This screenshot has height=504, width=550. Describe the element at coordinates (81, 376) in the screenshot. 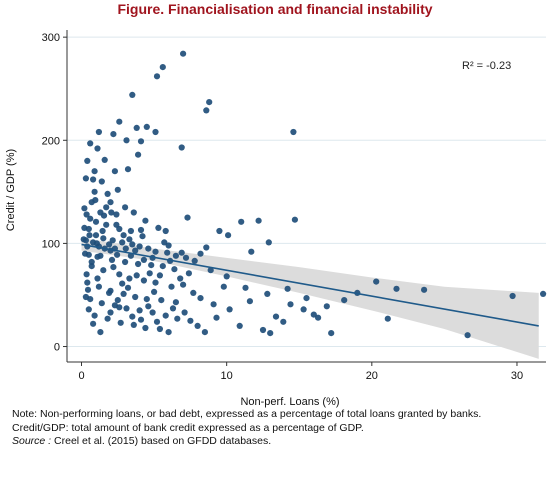

I see `x-tick-label: 0` at that location.